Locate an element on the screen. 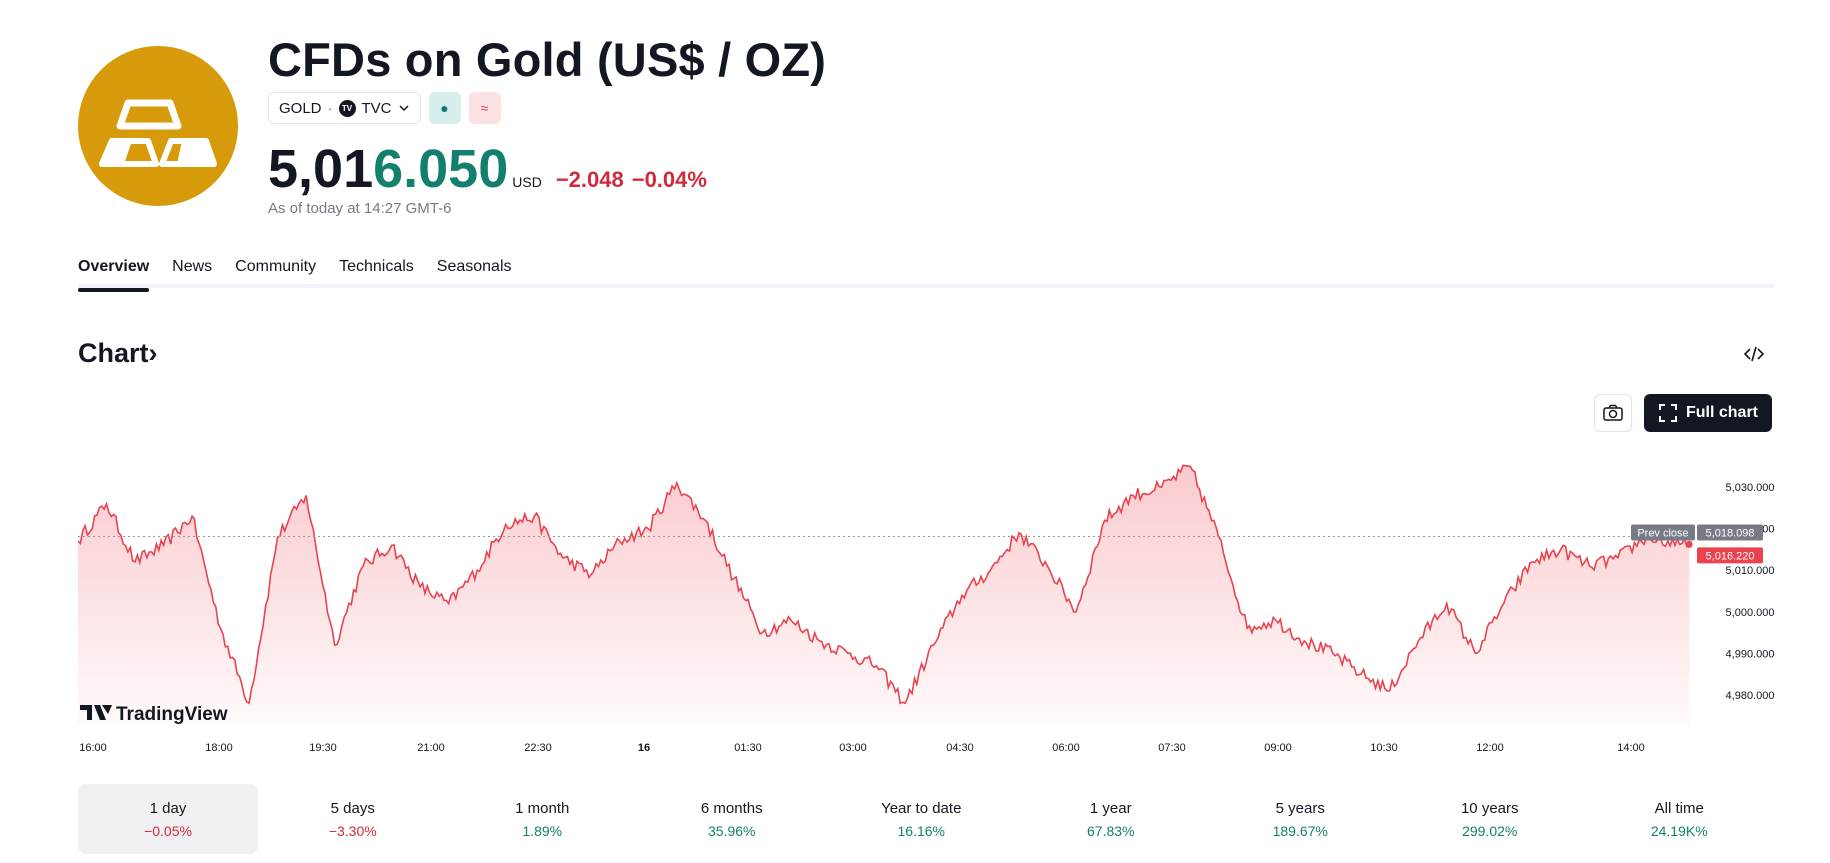 Image resolution: width=1830 pixels, height=863 pixels. period-3: 6 months 35.96% is located at coordinates (732, 819).